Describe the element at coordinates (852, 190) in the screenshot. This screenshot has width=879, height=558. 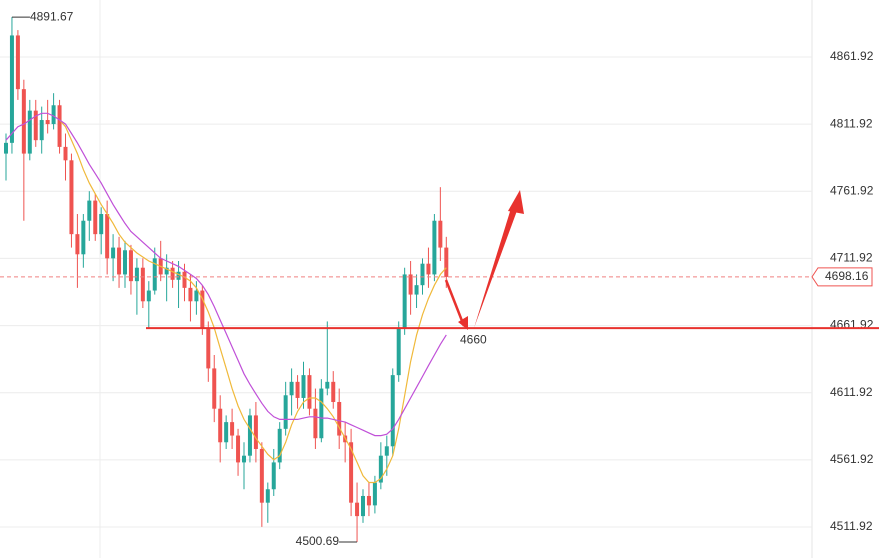
I see `y-tick-label: 4761.92` at that location.